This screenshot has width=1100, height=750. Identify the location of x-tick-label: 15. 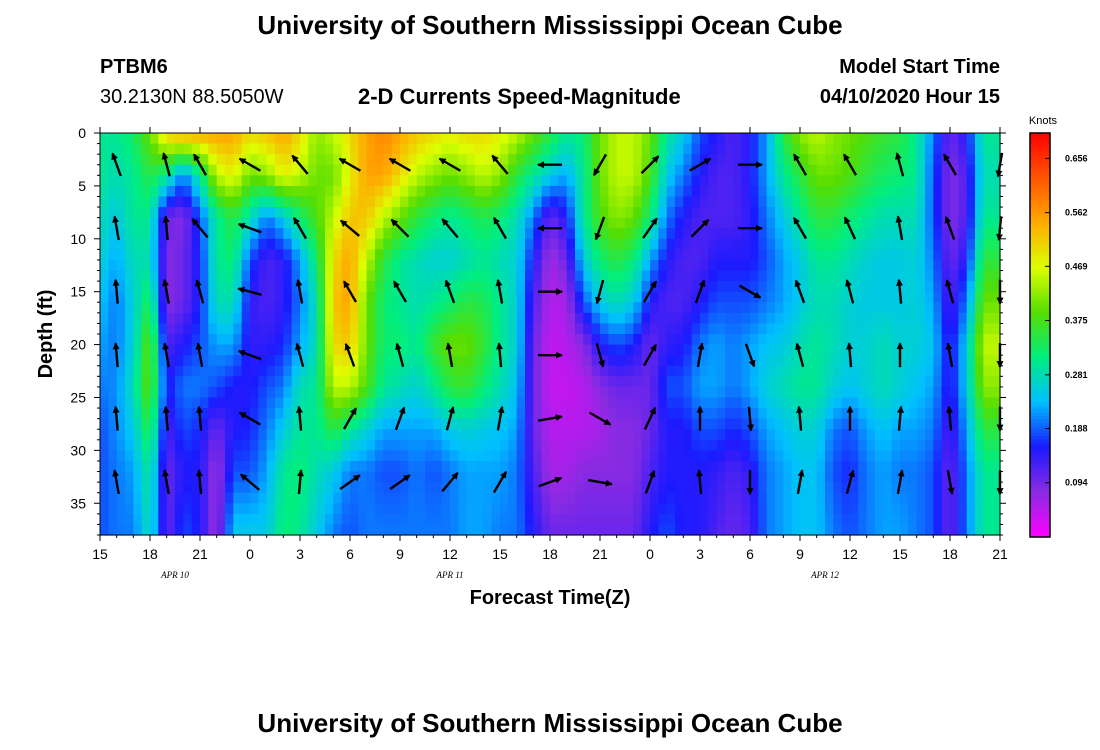
(900, 554).